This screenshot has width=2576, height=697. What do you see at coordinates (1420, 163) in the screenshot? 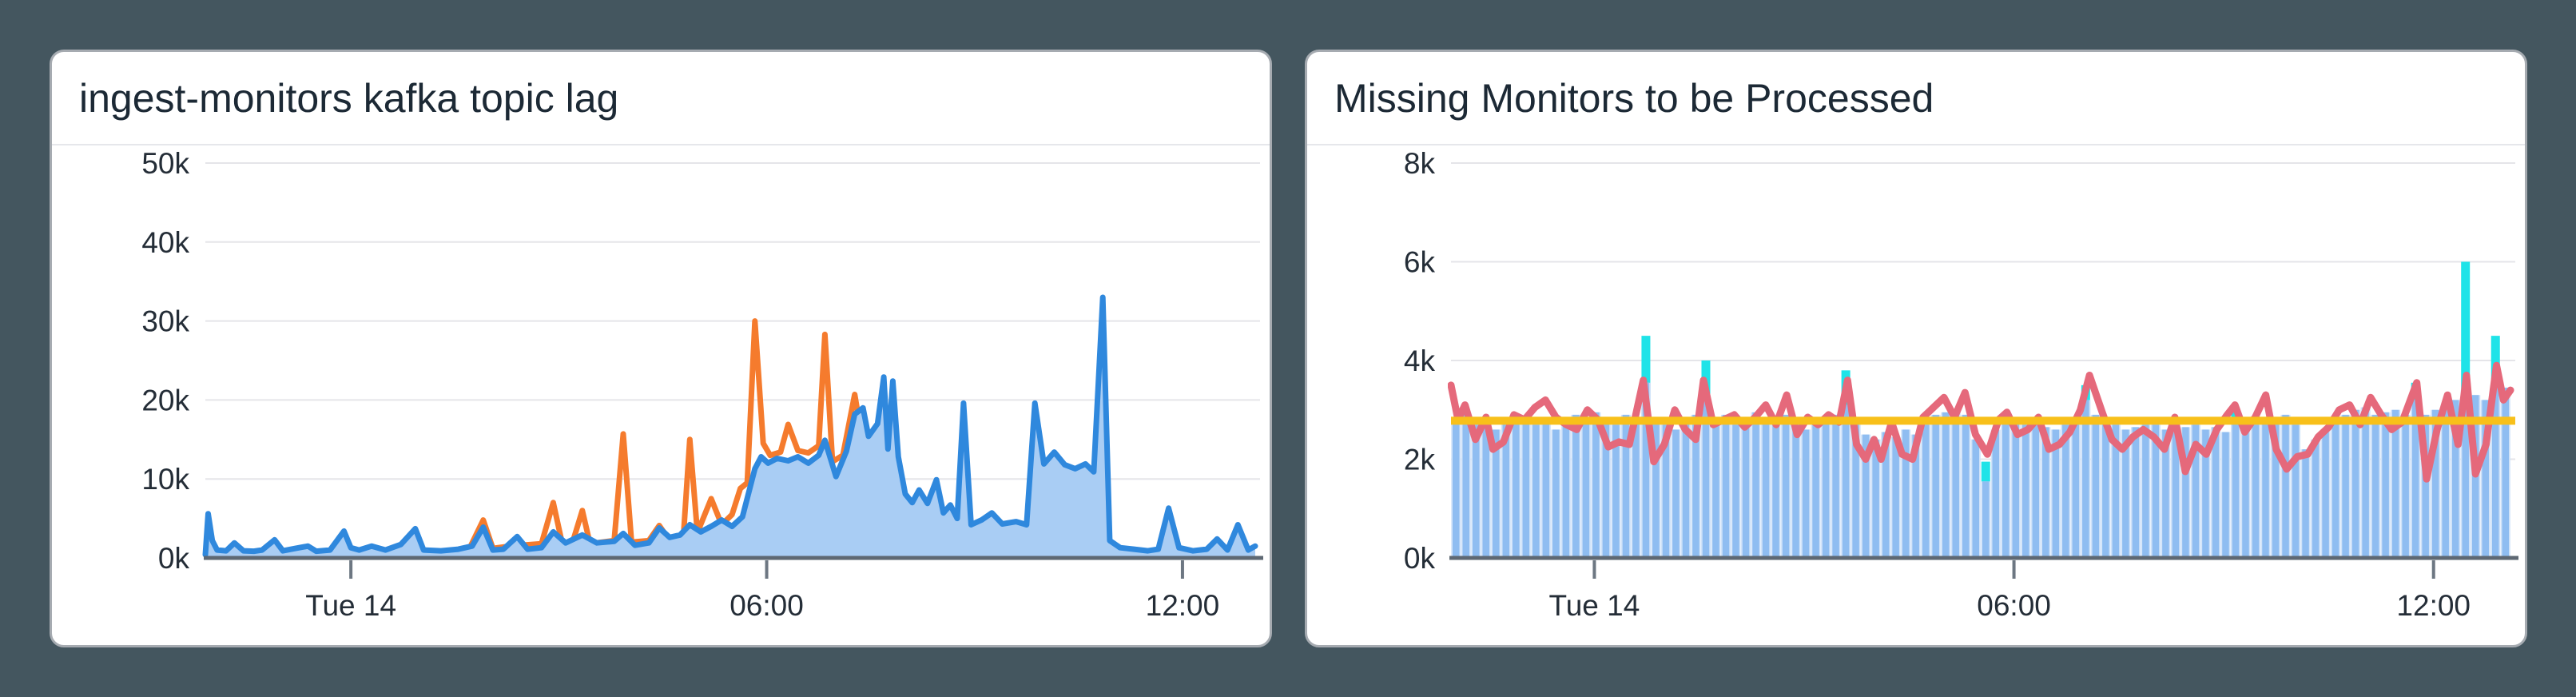
I see `y-tick-label: 8k` at bounding box center [1420, 163].